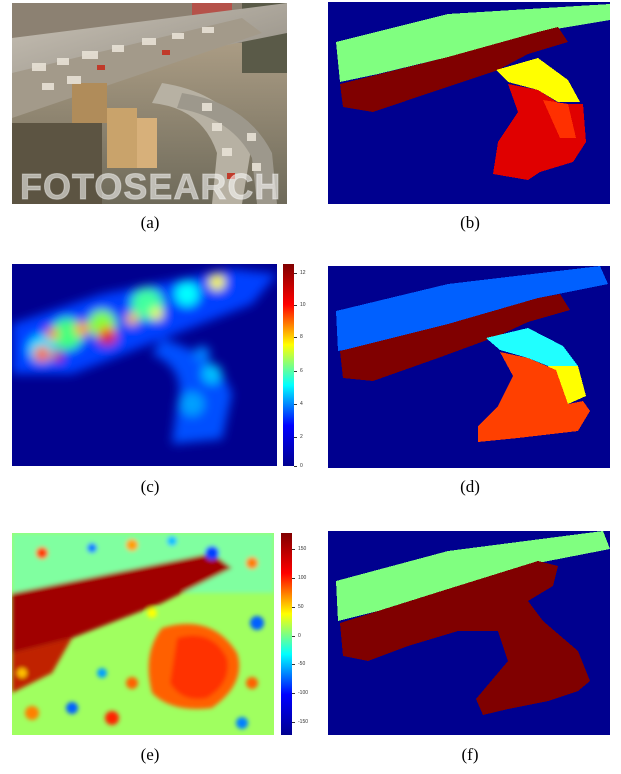  What do you see at coordinates (298, 337) in the screenshot?
I see `colorbar-c-tick: 8` at bounding box center [298, 337].